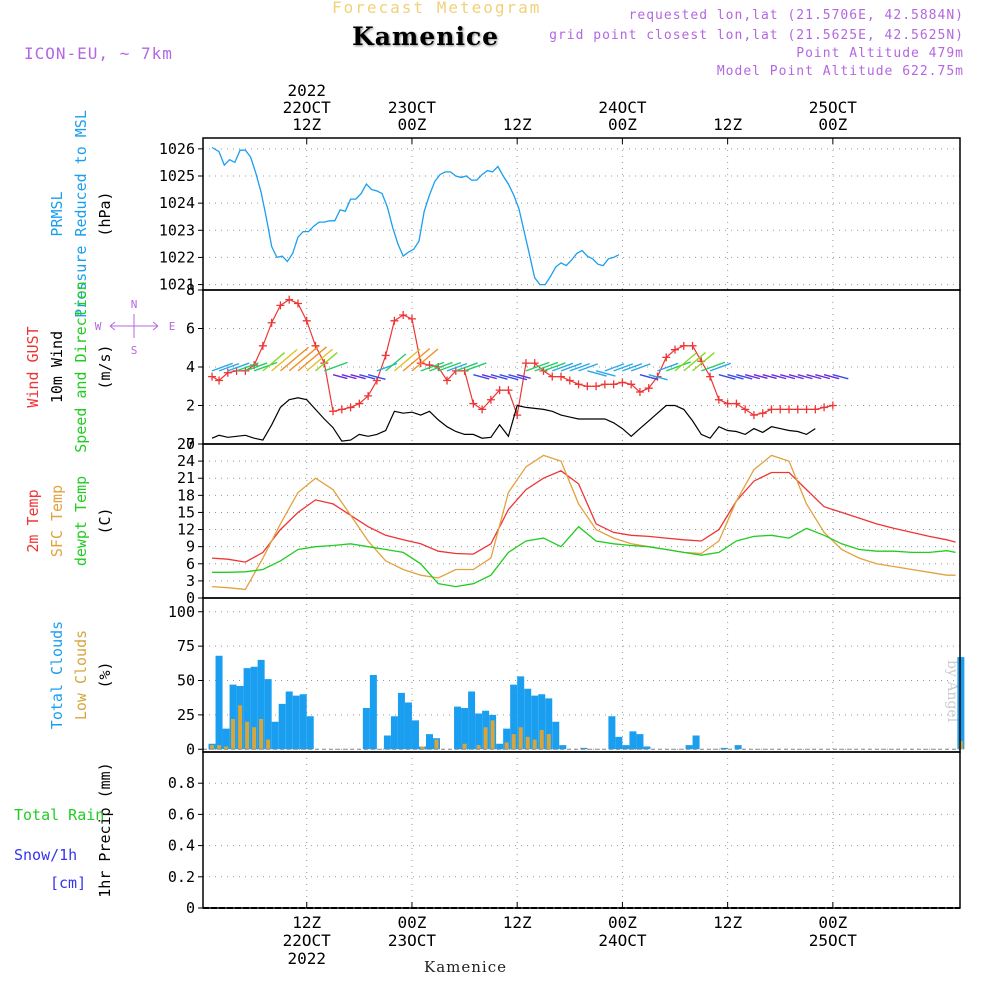 The image size is (1000, 1000). Describe the element at coordinates (190, 564) in the screenshot. I see `temperature-ytick-label: 6` at that location.